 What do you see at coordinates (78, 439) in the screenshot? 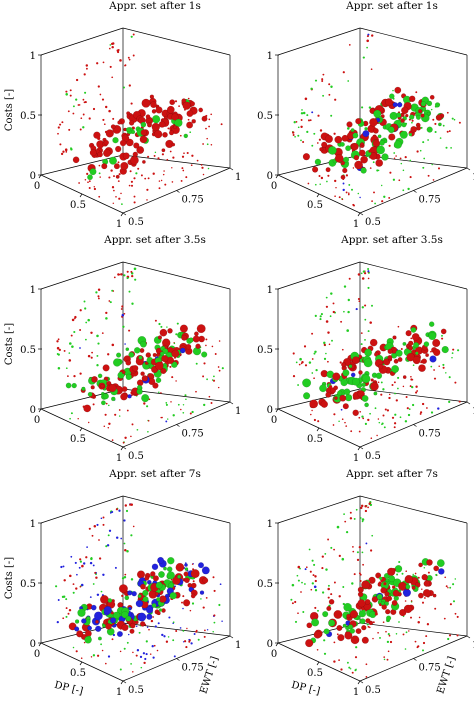
I see `x-tick-label: 0.5` at bounding box center [78, 439].